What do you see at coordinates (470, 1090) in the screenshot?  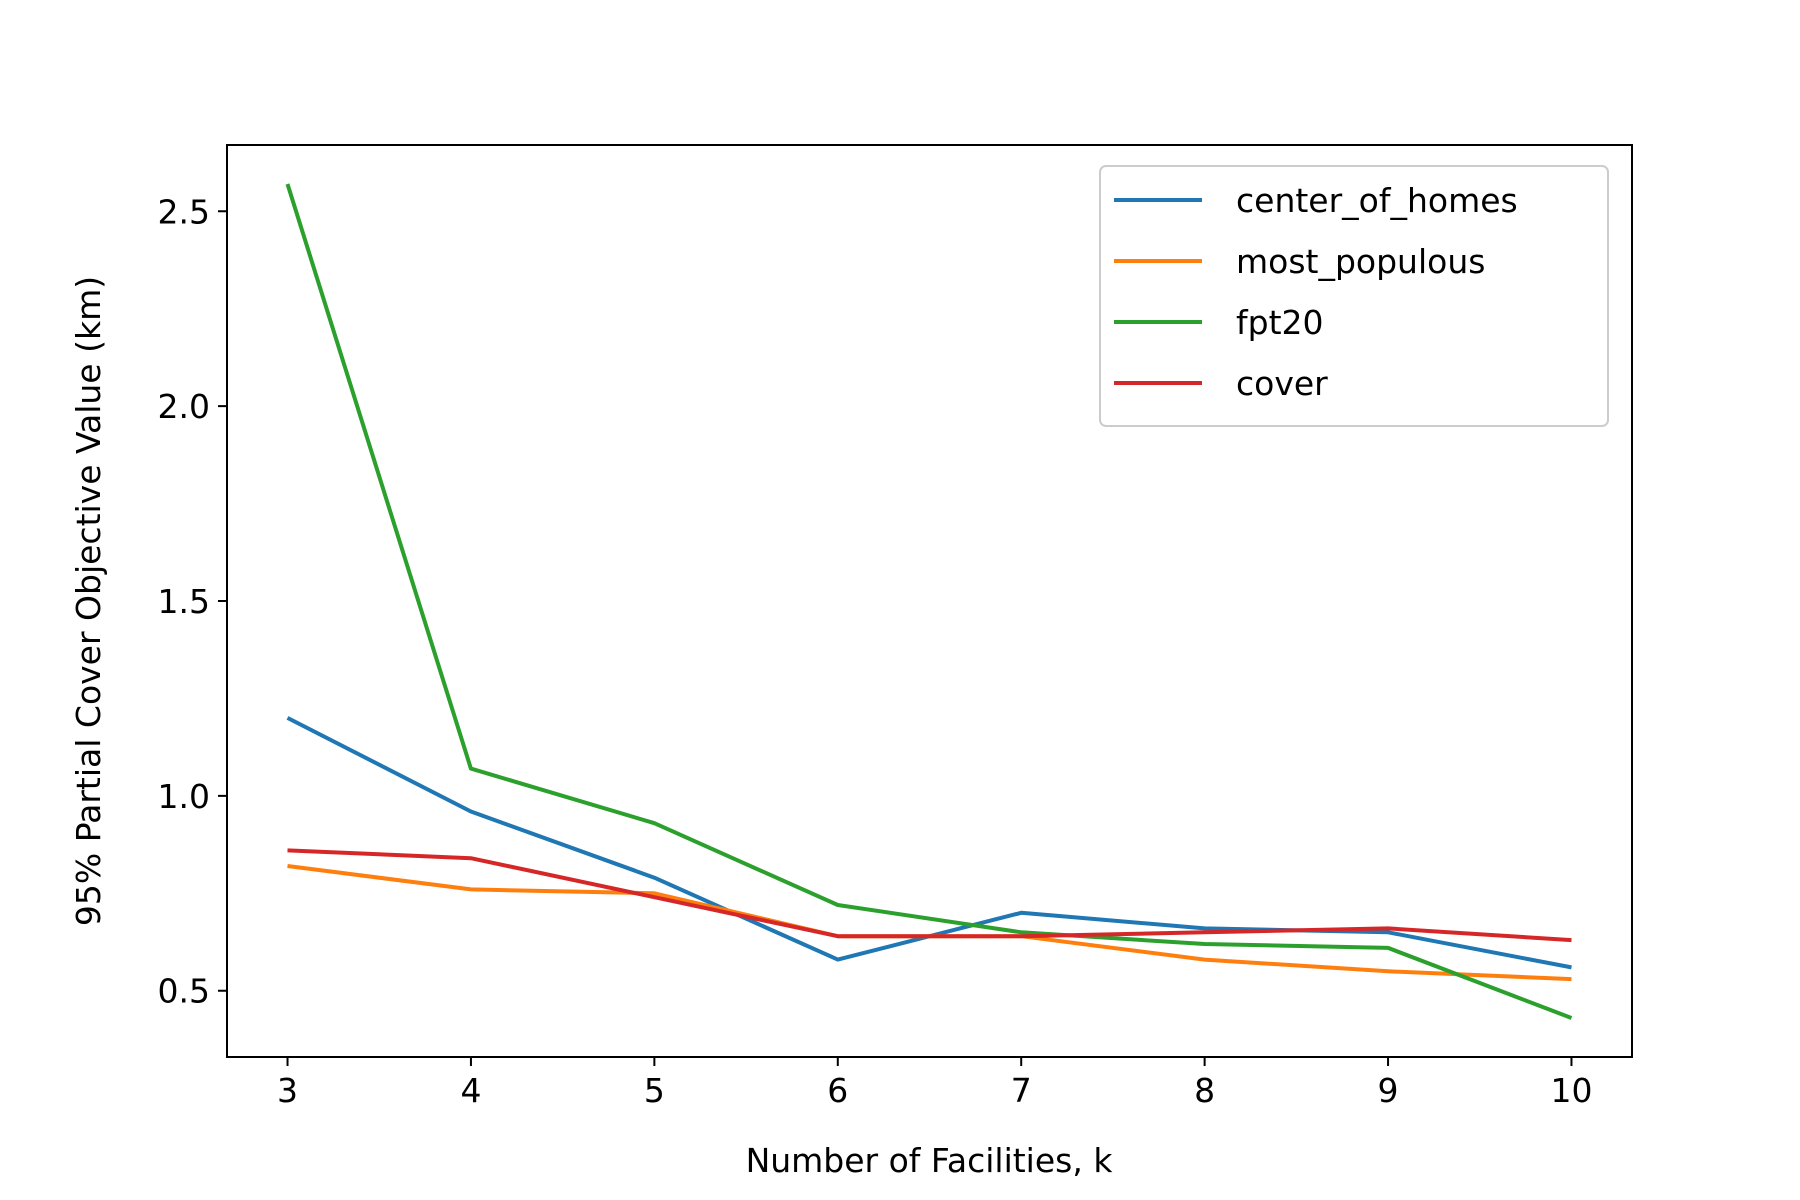 I see `x-tick-label: 4` at bounding box center [470, 1090].